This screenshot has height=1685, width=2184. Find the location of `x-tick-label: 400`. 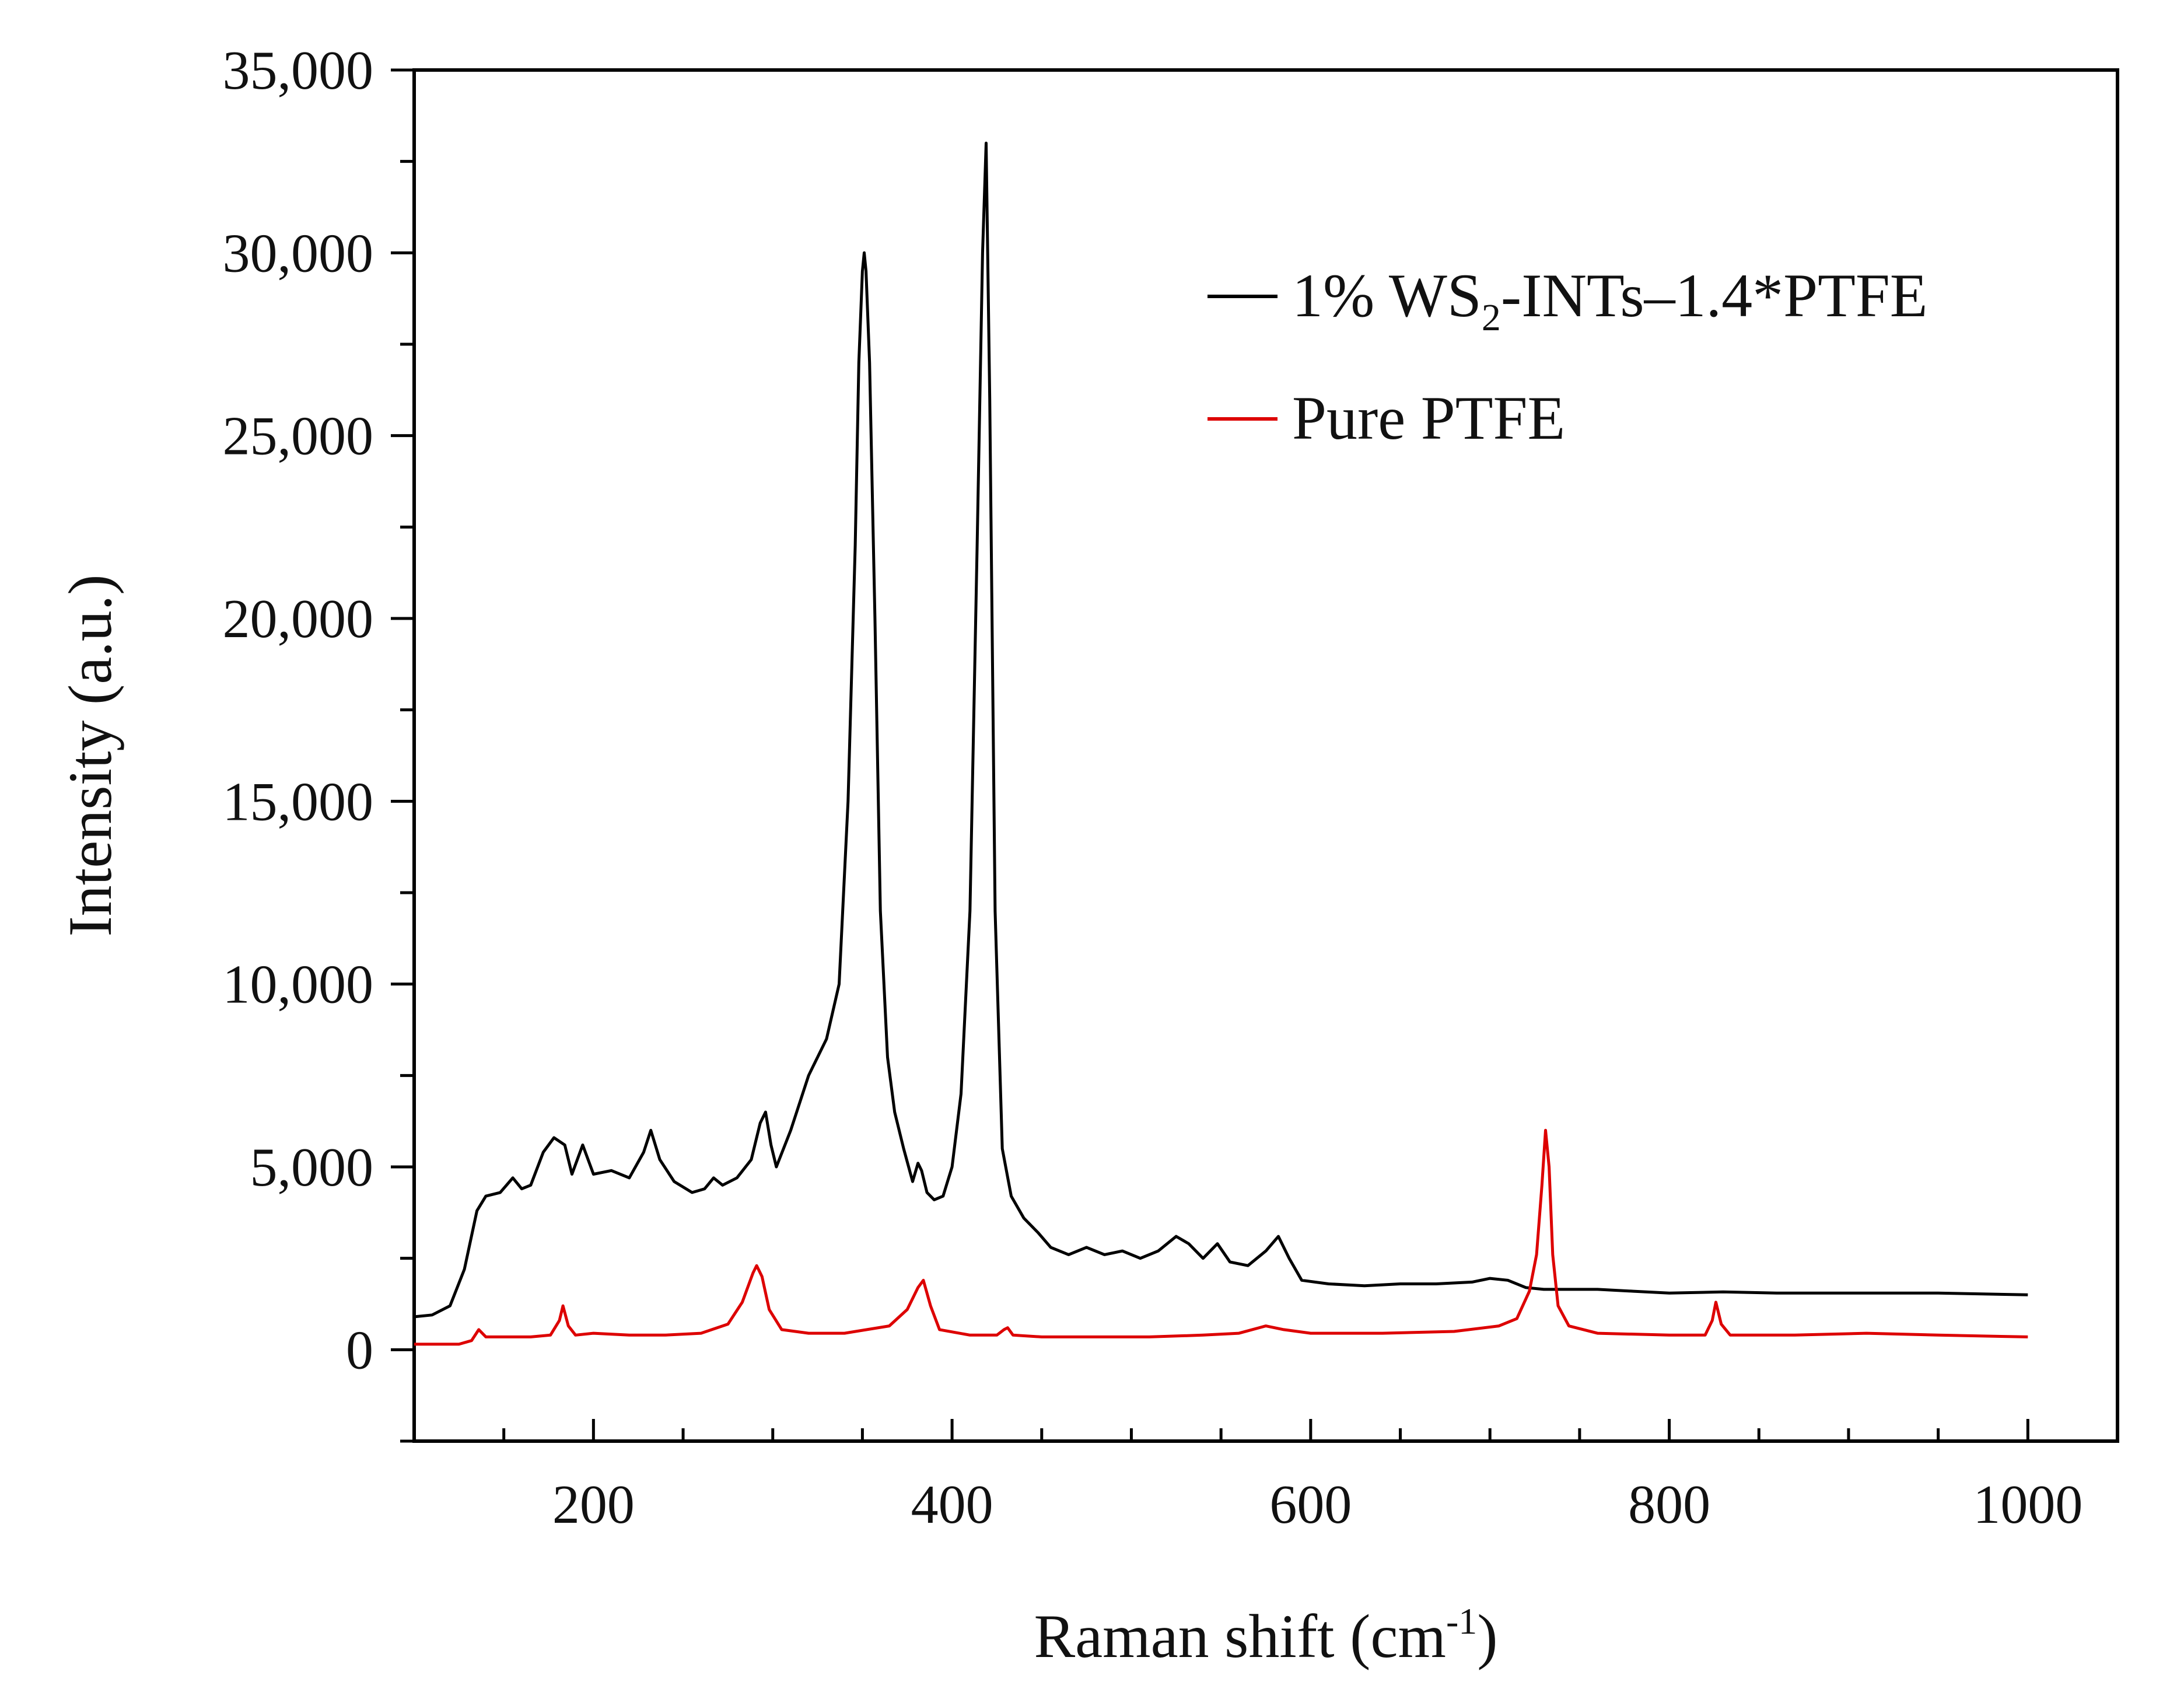

x-tick-label: 400 is located at coordinates (952, 1504).